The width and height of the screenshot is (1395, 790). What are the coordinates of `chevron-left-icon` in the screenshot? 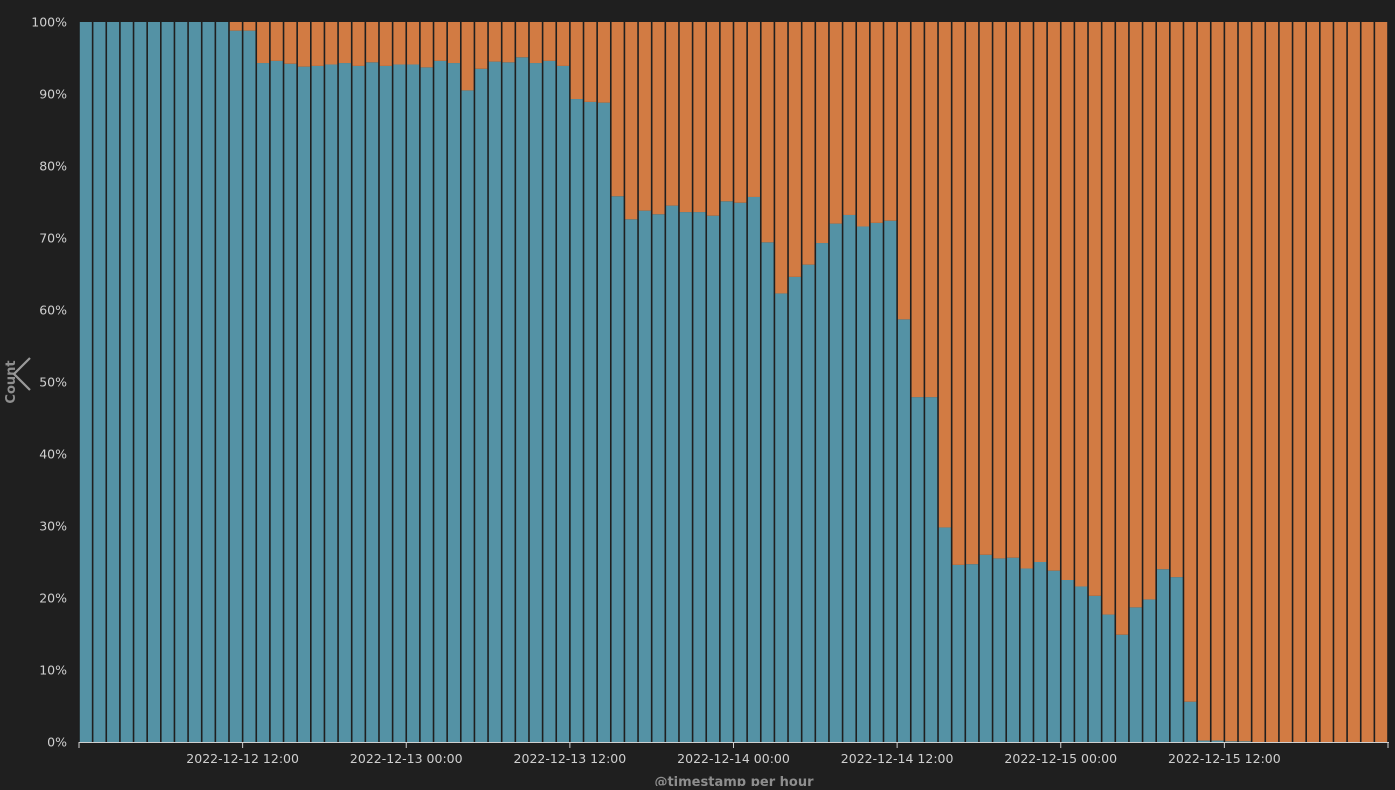 It's located at (21, 374).